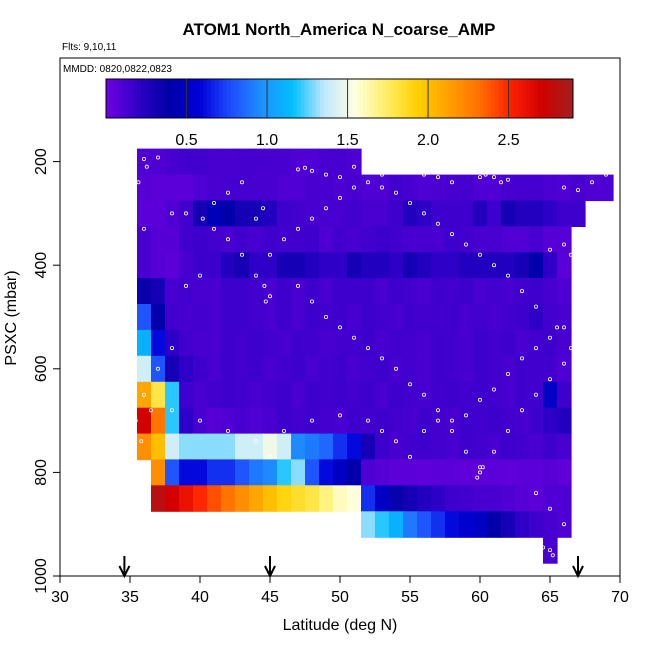  Describe the element at coordinates (117, 69) in the screenshot. I see `dates-note: MMDD: 0820,0822,0823` at that location.